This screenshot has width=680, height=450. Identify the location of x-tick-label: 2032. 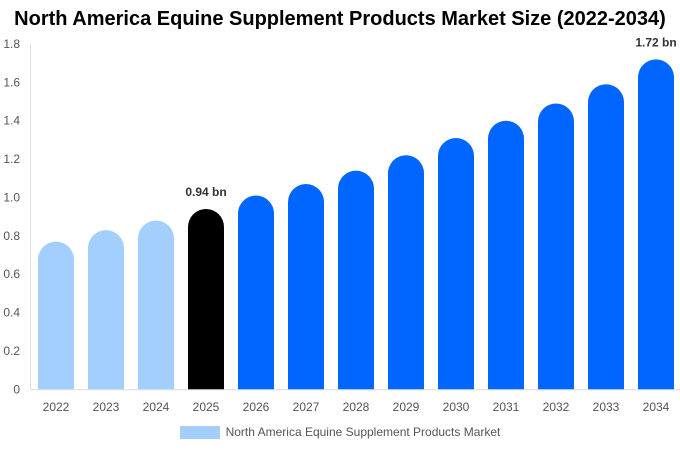
(556, 407).